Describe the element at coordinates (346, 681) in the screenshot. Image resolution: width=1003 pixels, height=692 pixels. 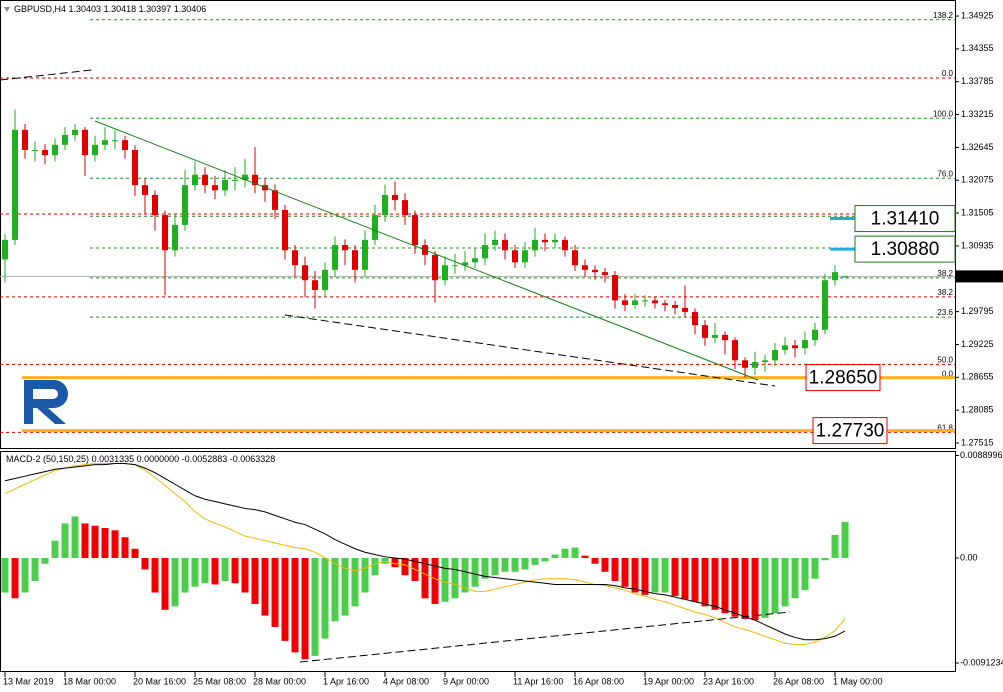
I see `x-tick-label: 1 Apr 16:00` at that location.